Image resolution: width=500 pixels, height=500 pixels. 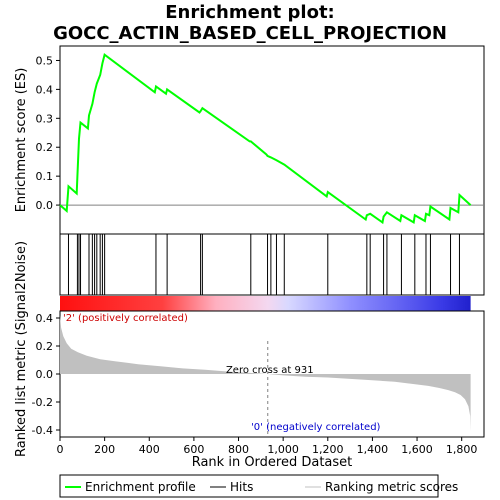 What do you see at coordinates (373, 449) in the screenshot?
I see `x-tick-label: 1,400` at bounding box center [373, 449].